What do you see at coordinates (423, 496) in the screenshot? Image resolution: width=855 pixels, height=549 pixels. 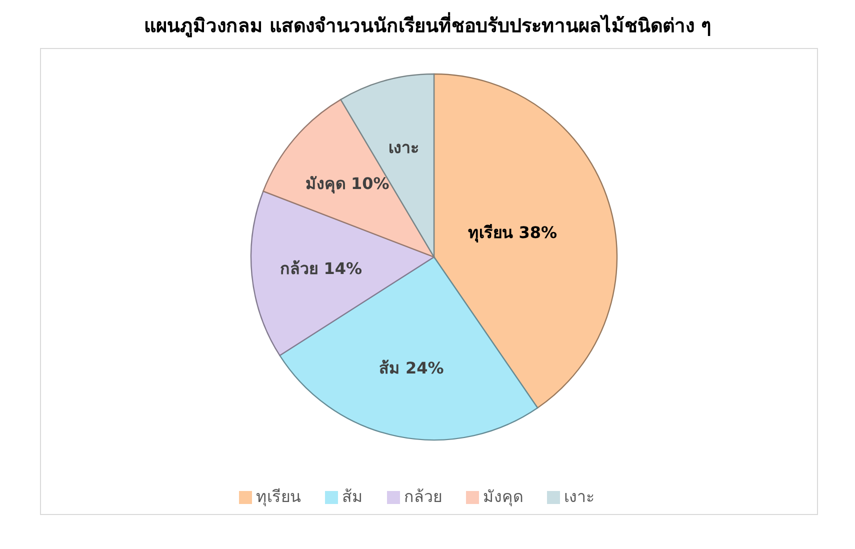 I see `legend-label: กล้วย` at bounding box center [423, 496].